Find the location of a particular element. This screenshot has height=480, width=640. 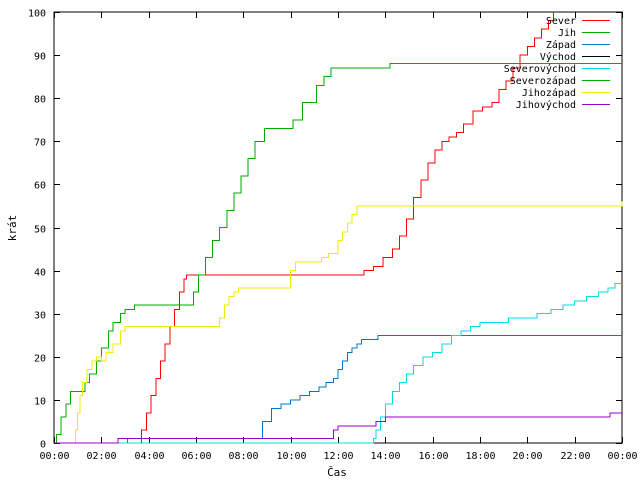

x-tick-label: 12:00 is located at coordinates (338, 456).